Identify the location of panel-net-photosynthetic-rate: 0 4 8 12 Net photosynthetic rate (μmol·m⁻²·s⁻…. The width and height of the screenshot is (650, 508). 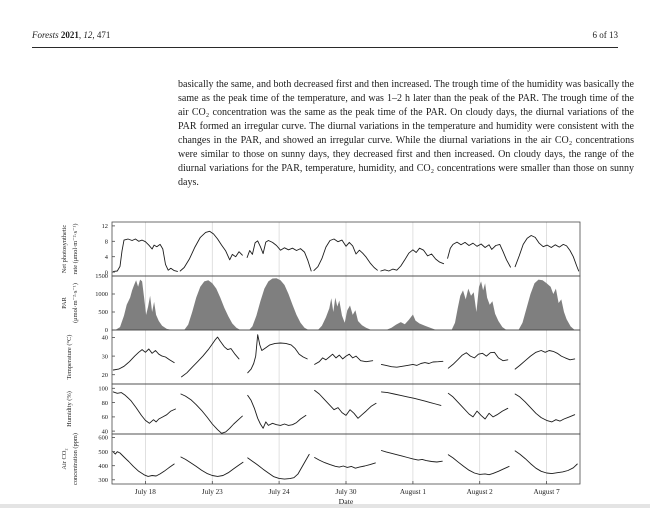
(321, 249).